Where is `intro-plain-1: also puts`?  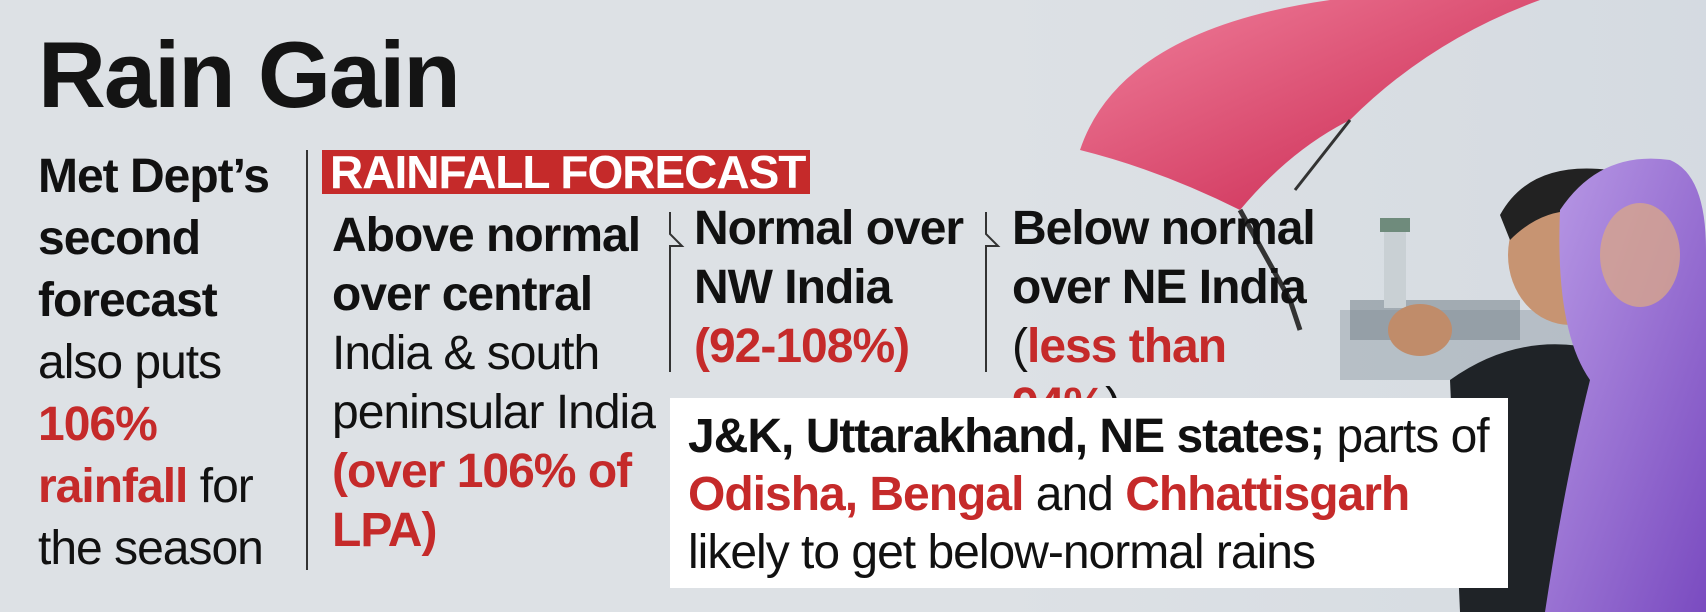 intro-plain-1: also puts is located at coordinates (130, 362).